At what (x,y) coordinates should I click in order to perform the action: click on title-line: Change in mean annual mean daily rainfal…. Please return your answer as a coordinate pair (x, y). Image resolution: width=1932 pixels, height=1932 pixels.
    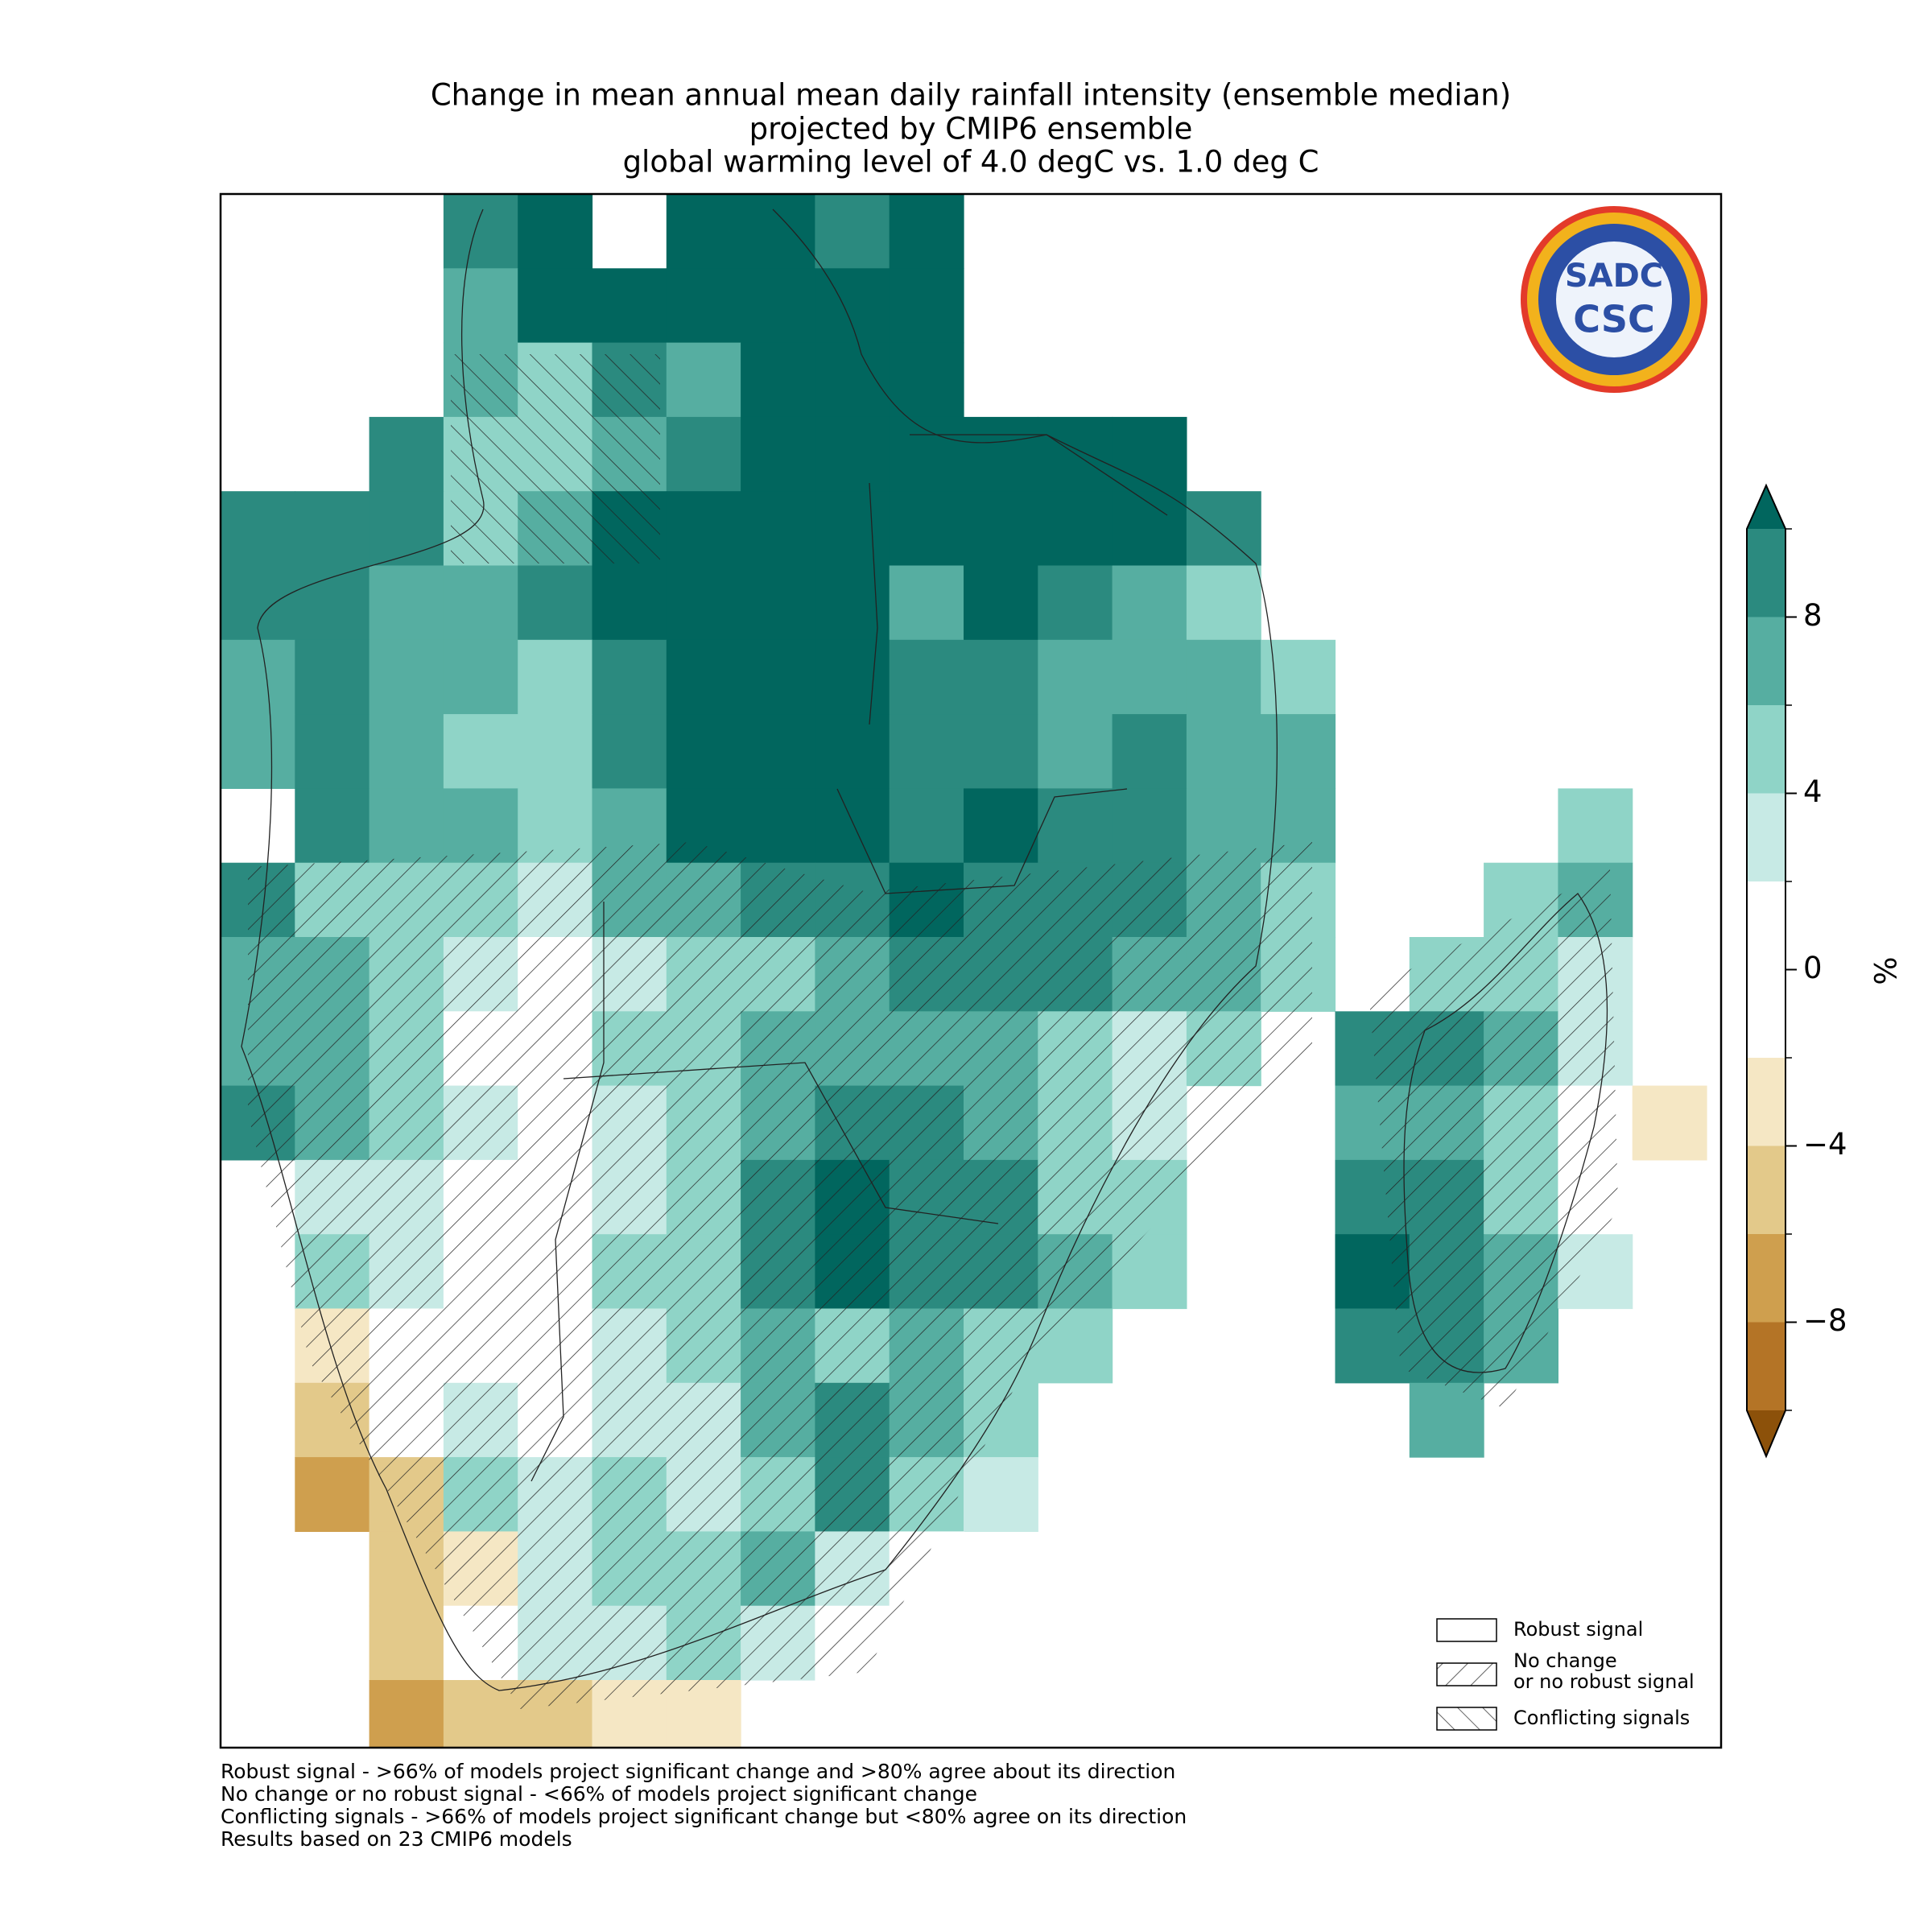
    Looking at the image, I should click on (971, 95).